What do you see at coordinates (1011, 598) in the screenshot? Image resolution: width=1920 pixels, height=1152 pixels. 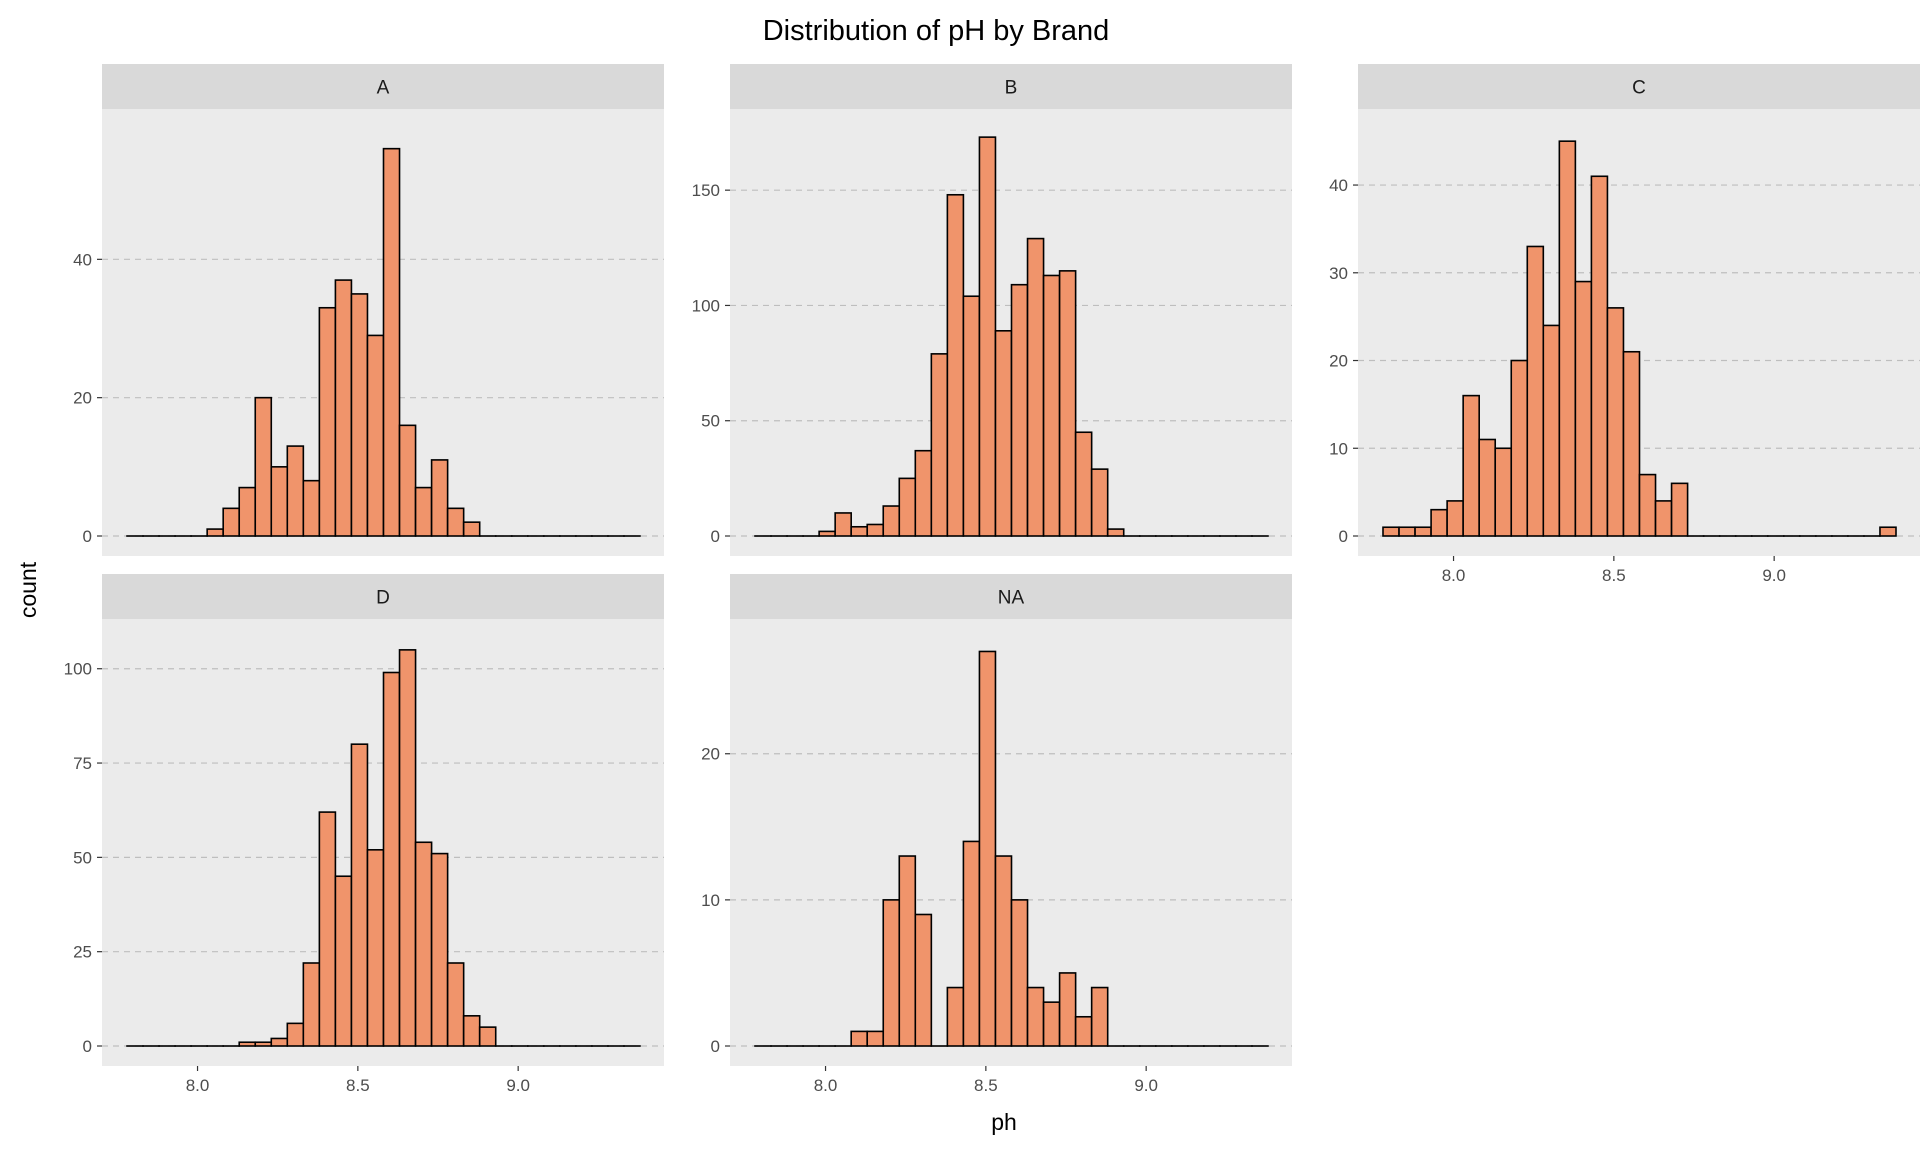 I see `facet-strip-label: NA` at bounding box center [1011, 598].